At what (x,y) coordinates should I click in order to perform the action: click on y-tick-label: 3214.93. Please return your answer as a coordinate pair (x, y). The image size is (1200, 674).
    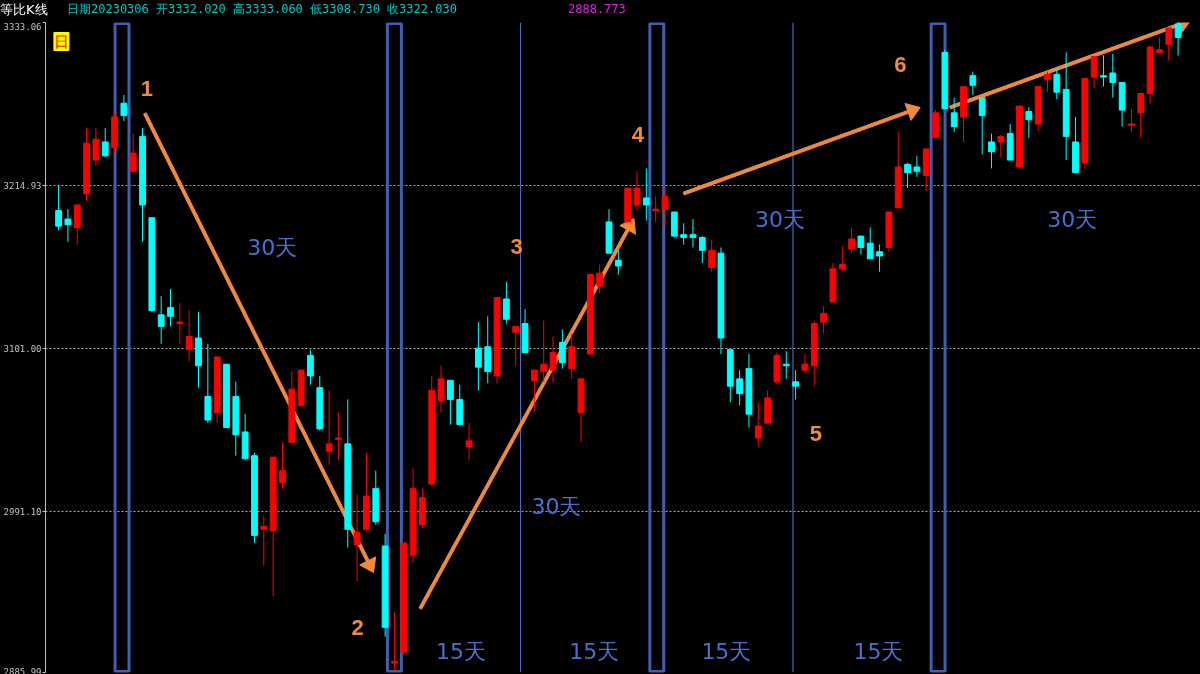
    Looking at the image, I should click on (22, 185).